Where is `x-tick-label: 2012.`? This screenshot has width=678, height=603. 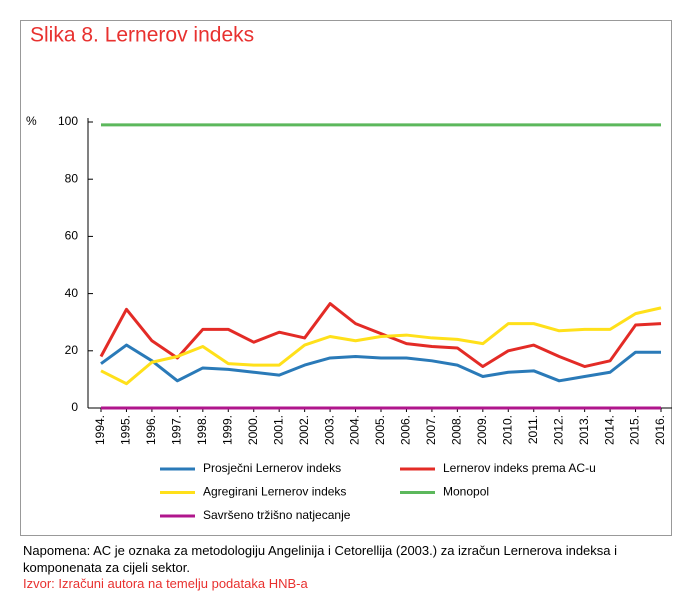
x-tick-label: 2012. is located at coordinates (558, 430).